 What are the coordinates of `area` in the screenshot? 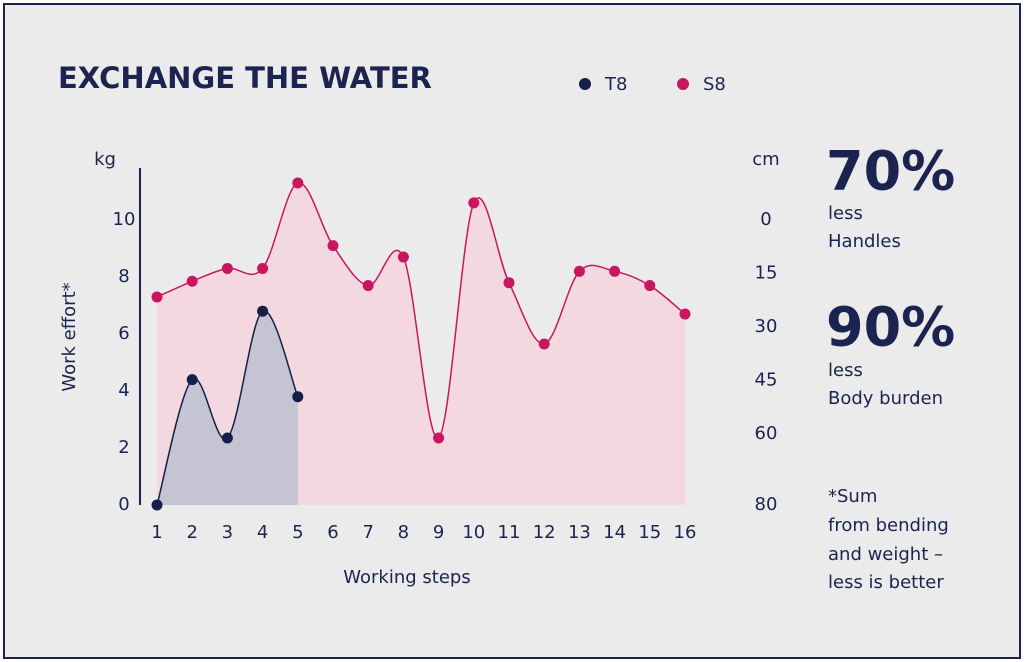 It's located at (227, 407).